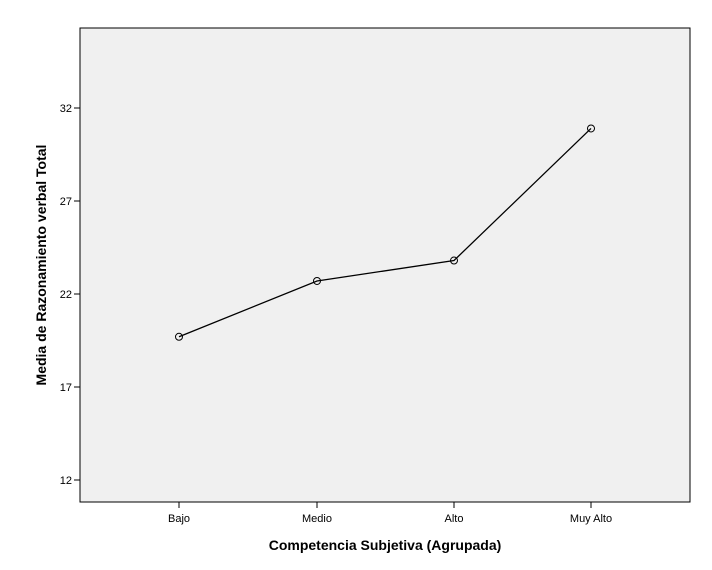 The height and width of the screenshot is (570, 712). What do you see at coordinates (390, 513) in the screenshot?
I see `x-axis: Bajo Medio Alto Muy Alto` at bounding box center [390, 513].